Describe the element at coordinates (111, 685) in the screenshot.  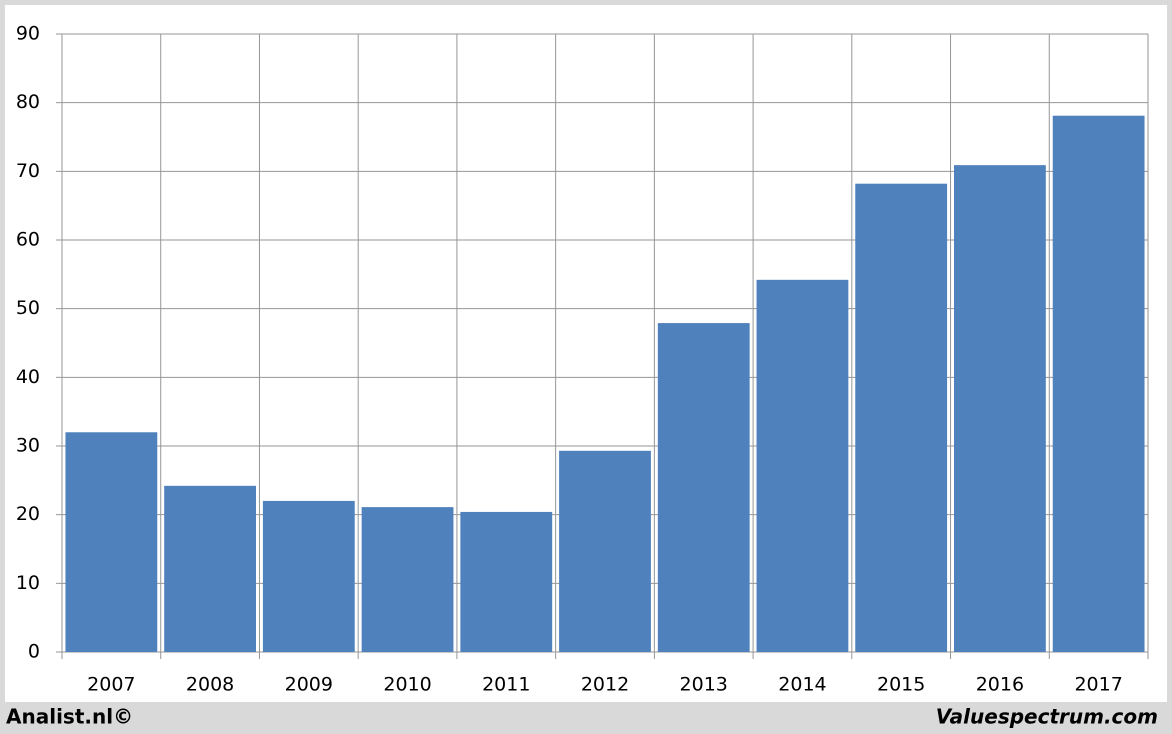
I see `x-tick-label: 2007` at that location.